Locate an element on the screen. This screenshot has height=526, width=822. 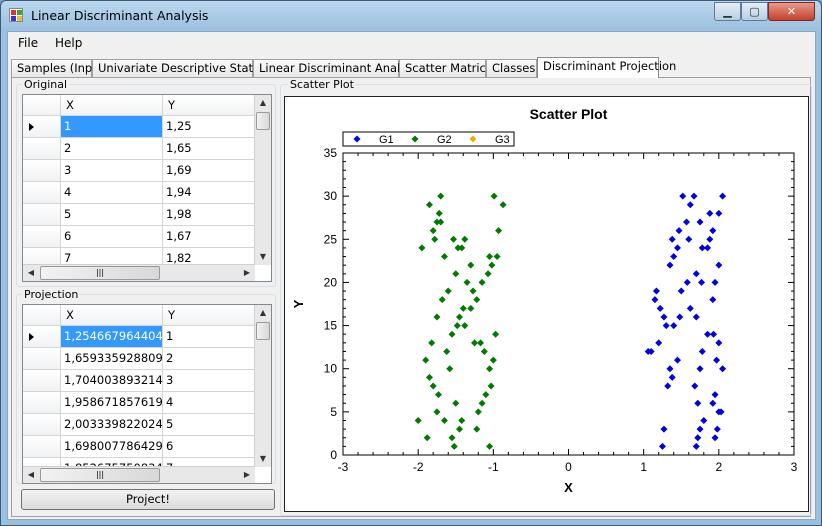
grid-cell: 1,69 is located at coordinates (209, 171).